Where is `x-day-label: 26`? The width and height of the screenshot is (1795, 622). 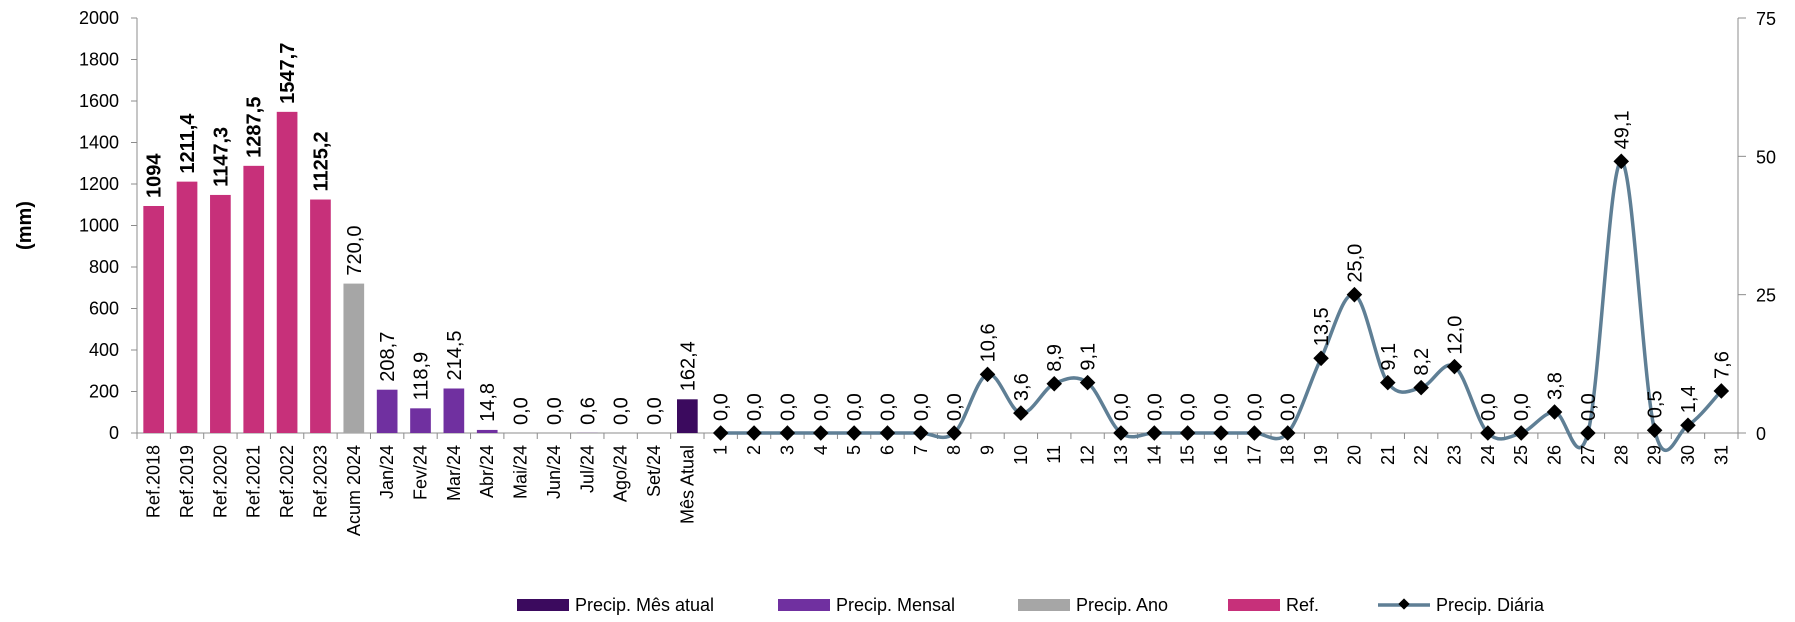
x-day-label: 26 is located at coordinates (1555, 455).